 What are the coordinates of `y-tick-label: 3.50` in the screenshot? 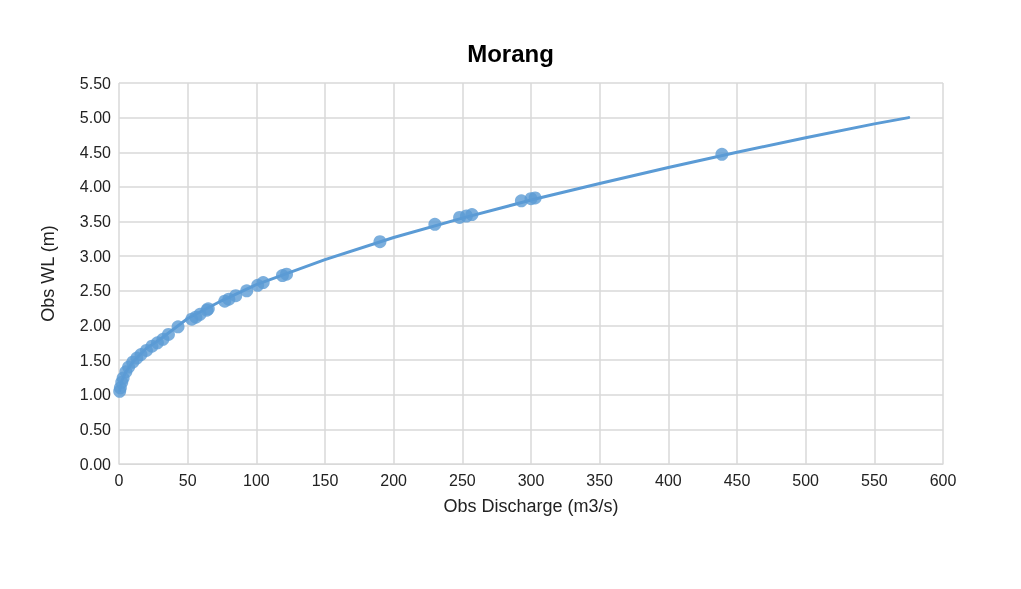 It's located at (95, 222).